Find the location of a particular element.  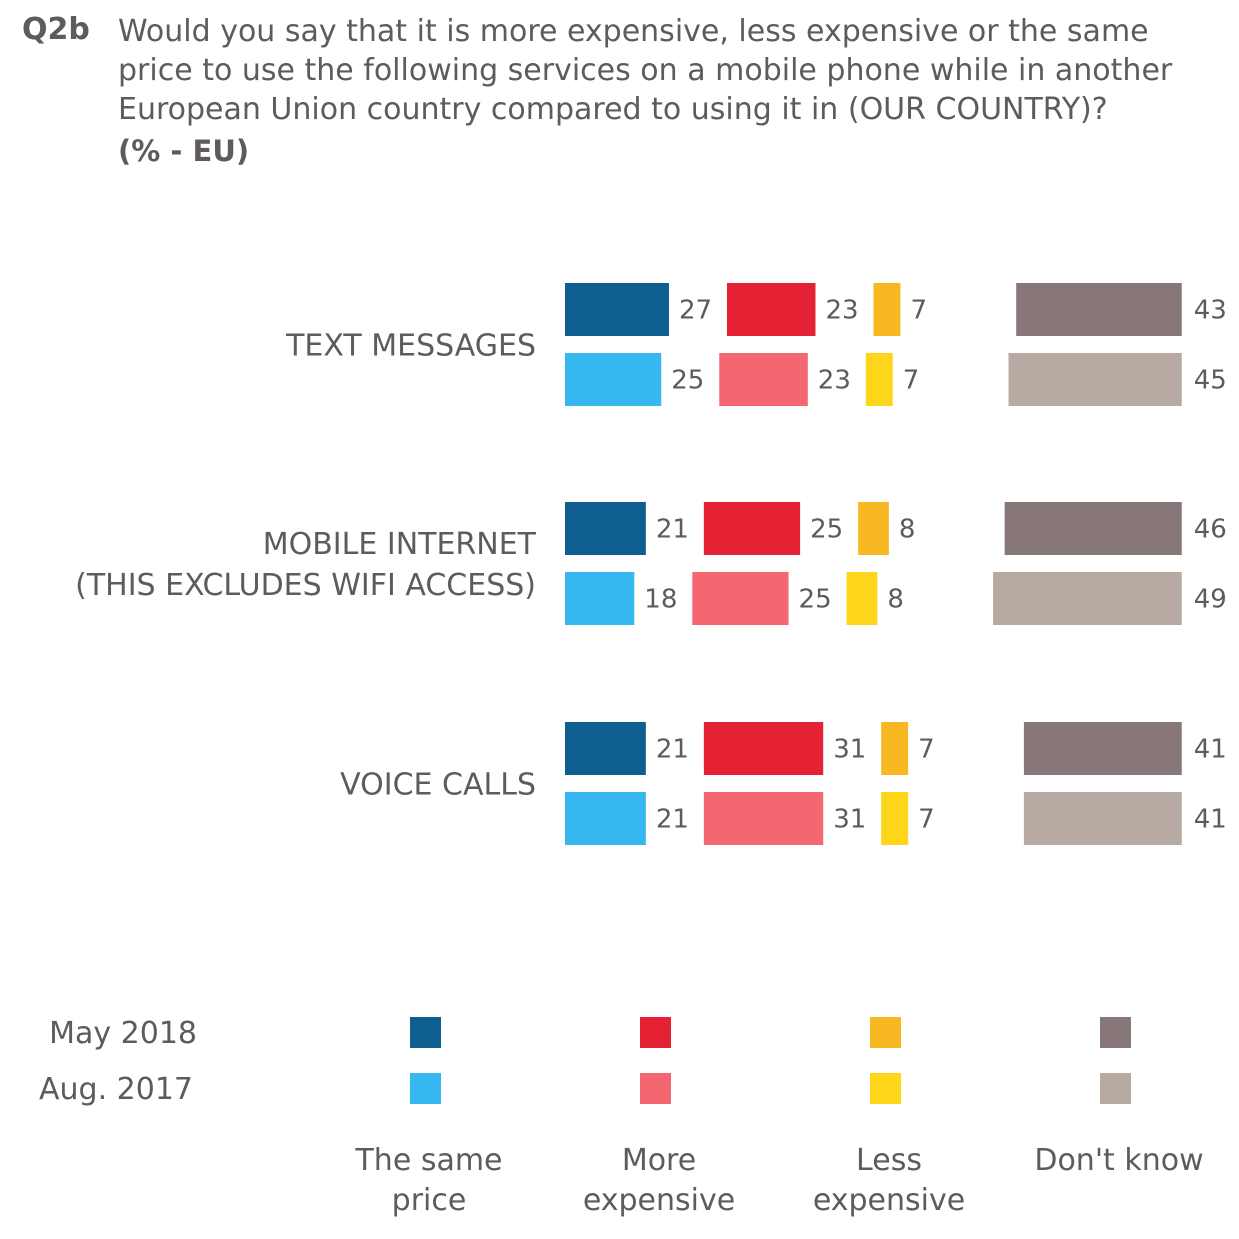

legend-answer-label: The same is located at coordinates (428, 1160).